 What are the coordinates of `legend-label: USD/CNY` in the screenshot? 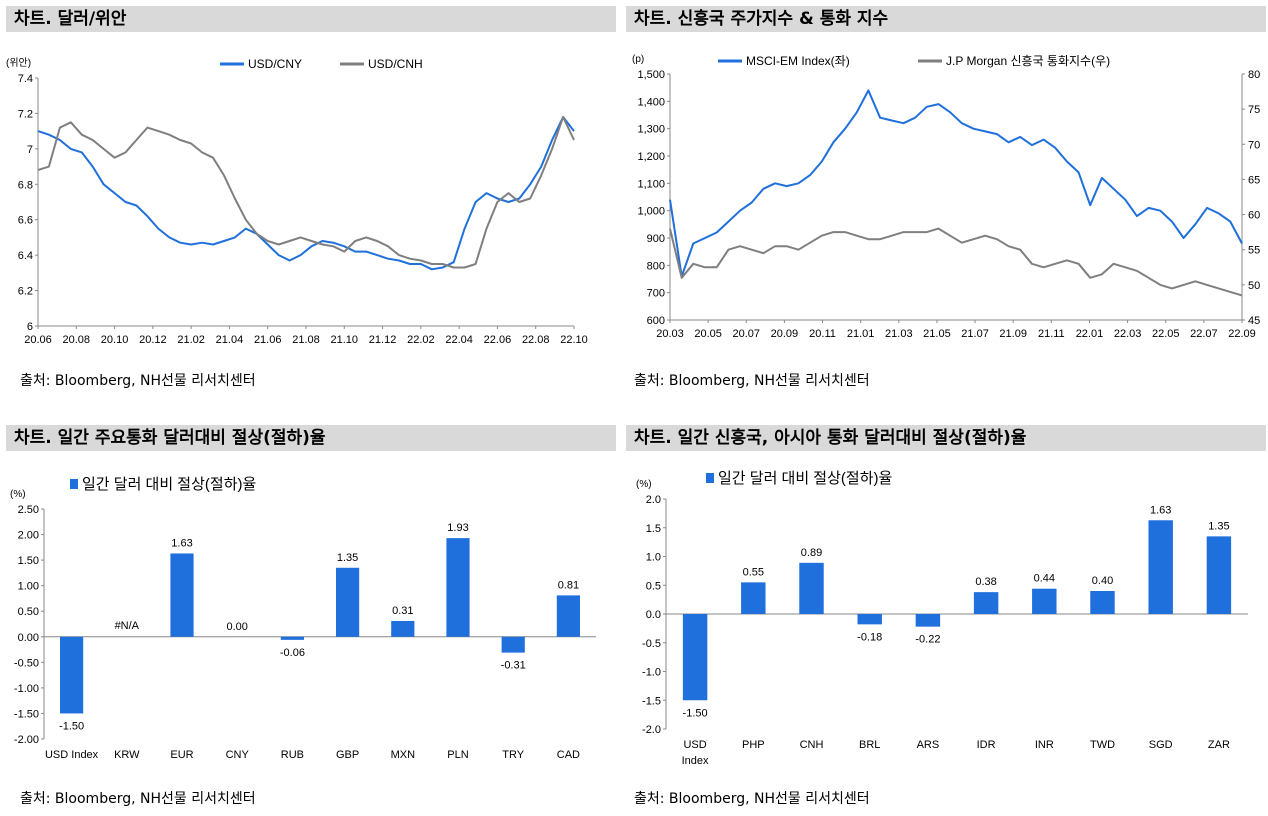 It's located at (275, 64).